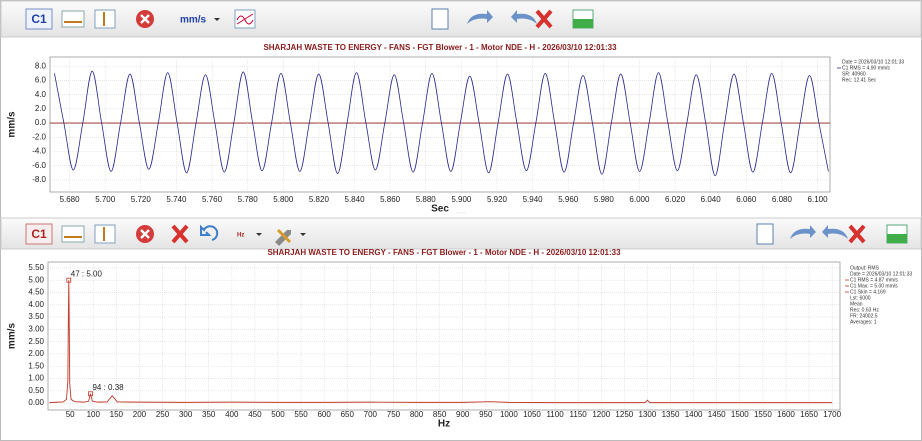 The width and height of the screenshot is (922, 441). I want to click on x-tick-label: 5.840, so click(355, 199).